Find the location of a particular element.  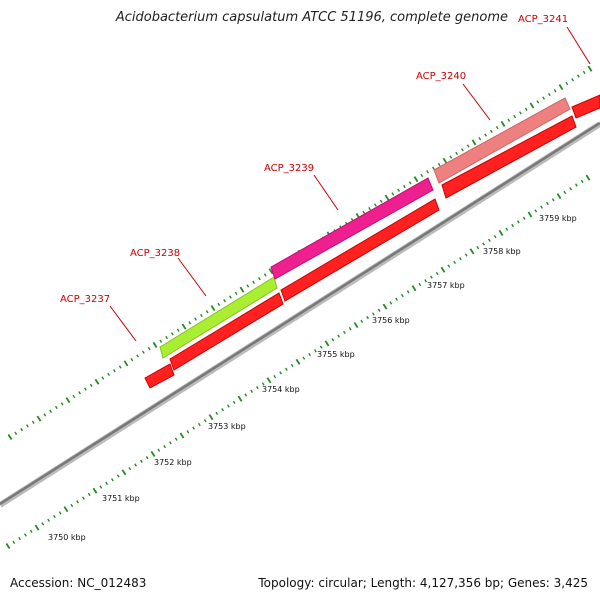

scale-label: 3753 kbp is located at coordinates (227, 426).